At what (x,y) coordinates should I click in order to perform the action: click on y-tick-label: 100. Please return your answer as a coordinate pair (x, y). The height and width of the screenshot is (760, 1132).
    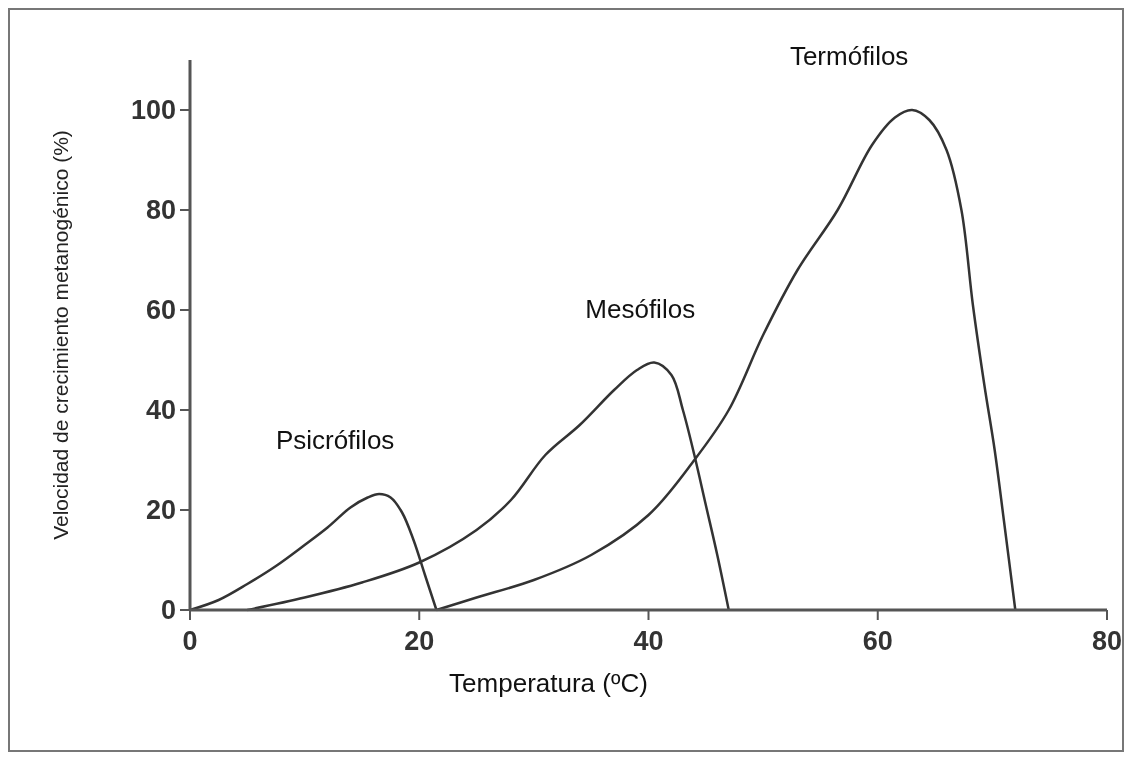
    Looking at the image, I should click on (153, 110).